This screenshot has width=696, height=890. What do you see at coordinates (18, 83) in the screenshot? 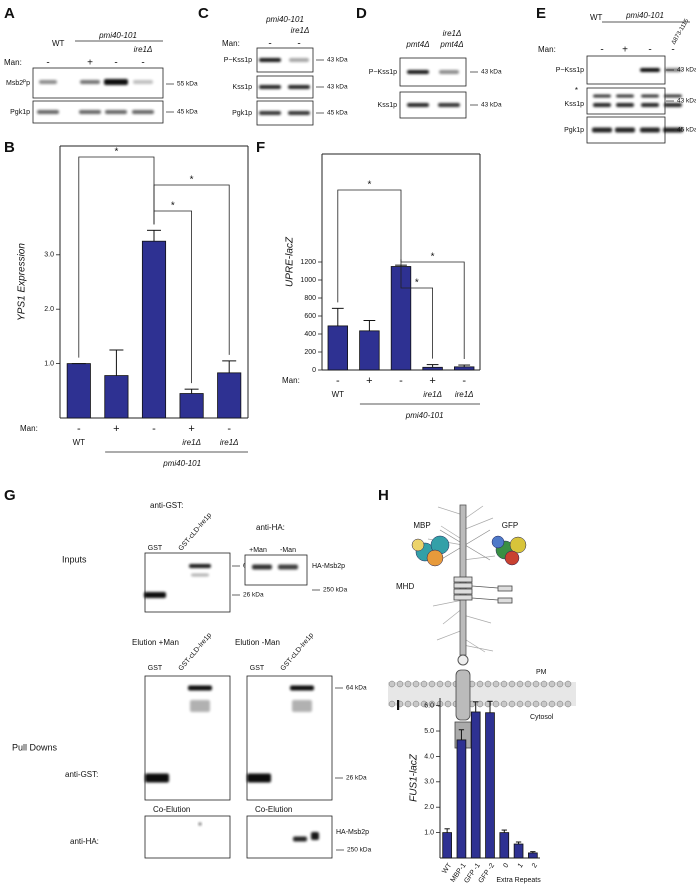
I see `label: Msb2ᴾp` at bounding box center [18, 83].